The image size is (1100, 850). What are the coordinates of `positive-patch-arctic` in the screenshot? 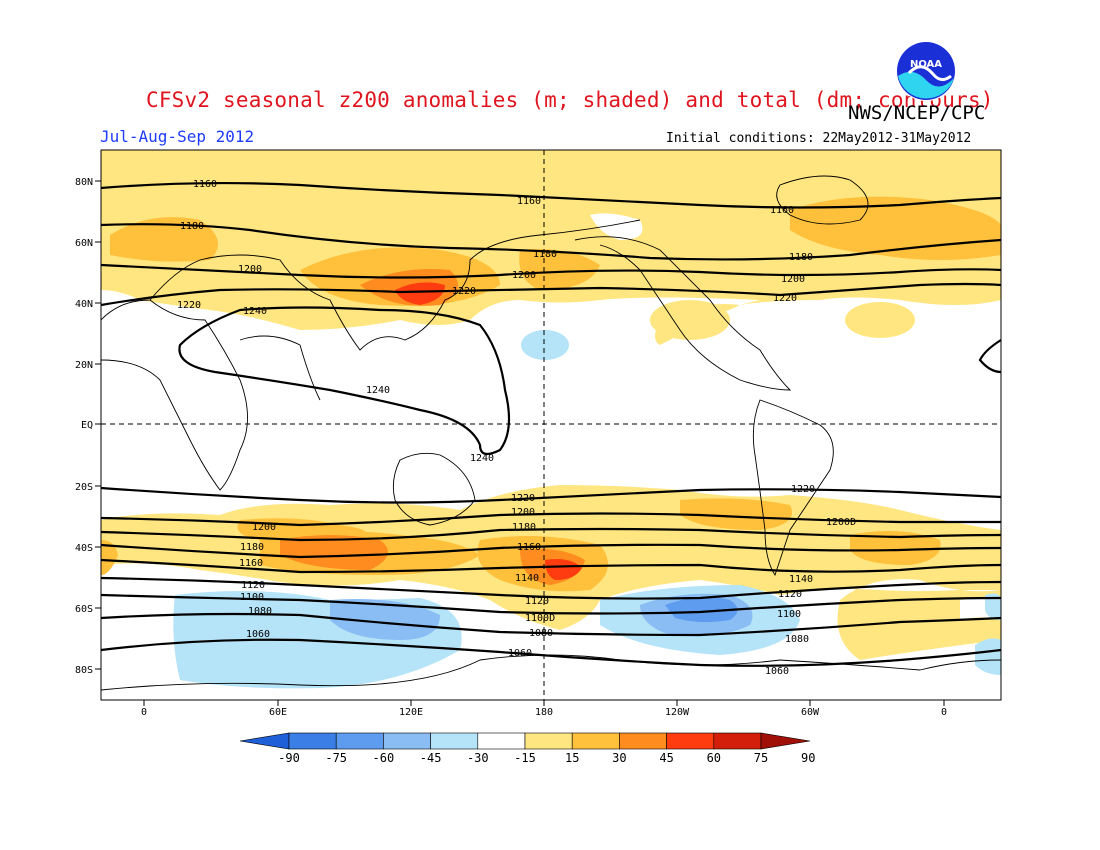 It's located at (601, 191).